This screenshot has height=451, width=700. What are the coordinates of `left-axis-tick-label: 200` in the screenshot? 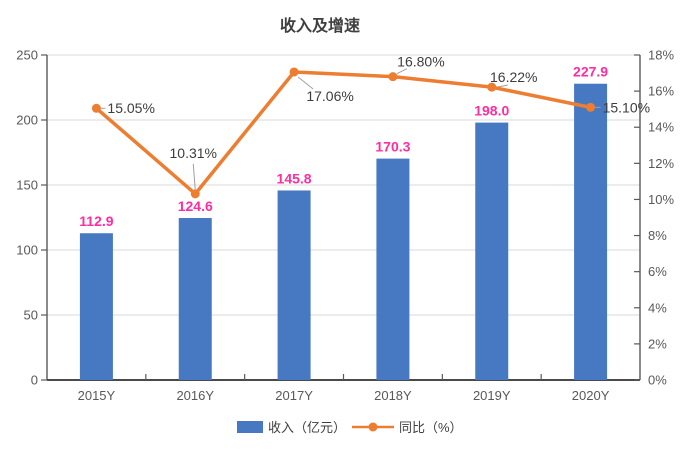 It's located at (27, 120).